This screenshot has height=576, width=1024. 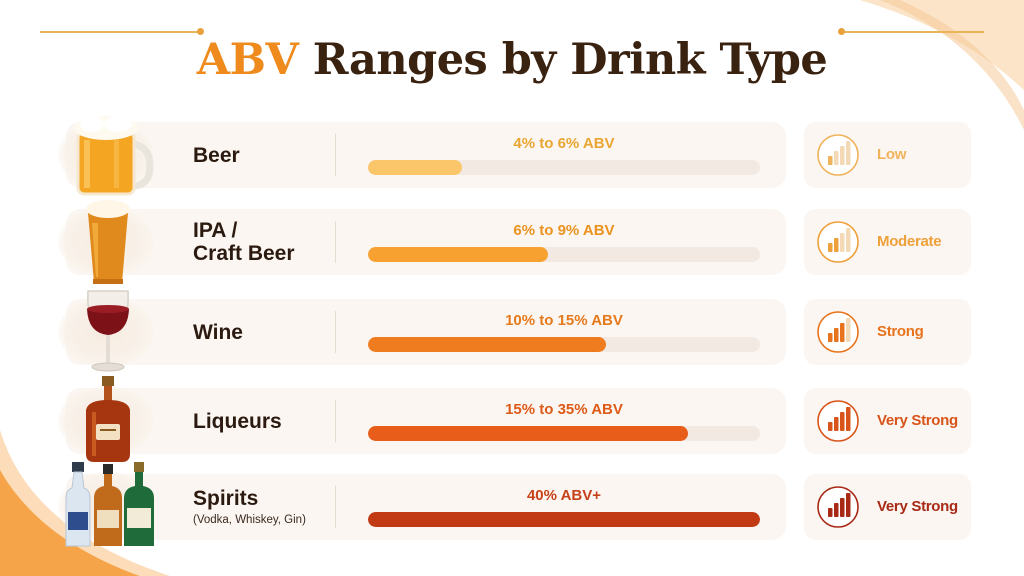 I want to click on drink-label: IPA /, so click(x=215, y=230).